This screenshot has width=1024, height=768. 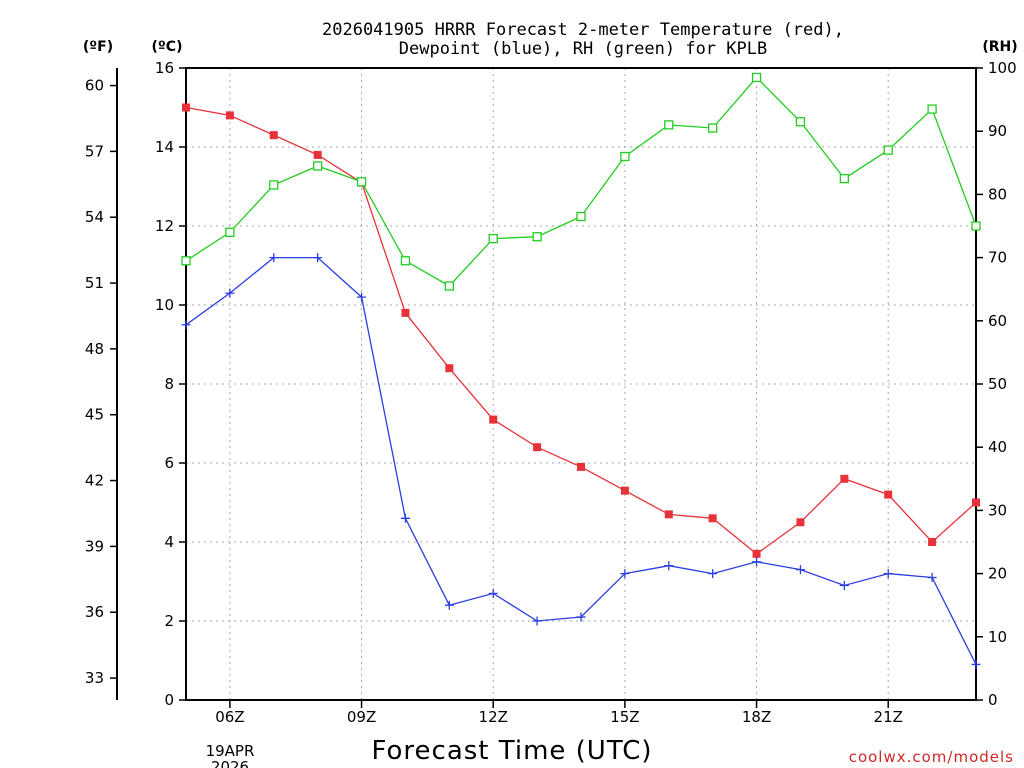 What do you see at coordinates (94, 86) in the screenshot?
I see `fahrenheit-tick-label: 60` at bounding box center [94, 86].